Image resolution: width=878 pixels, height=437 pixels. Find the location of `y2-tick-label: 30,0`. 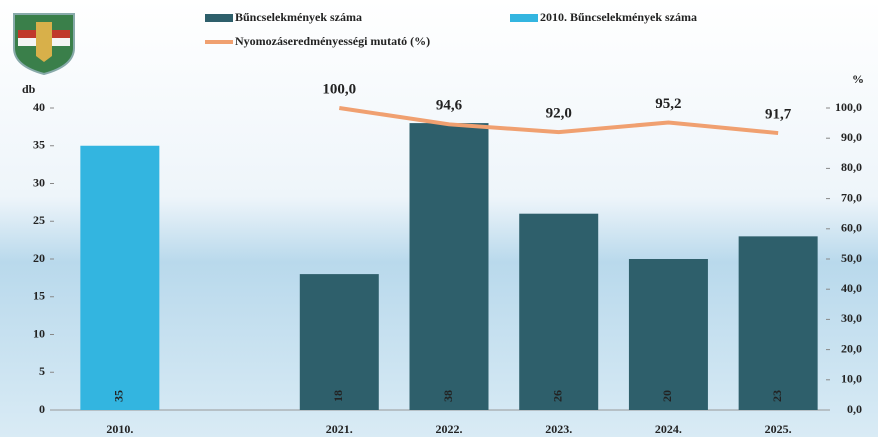

y2-tick-label: 30,0 is located at coordinates (851, 318).